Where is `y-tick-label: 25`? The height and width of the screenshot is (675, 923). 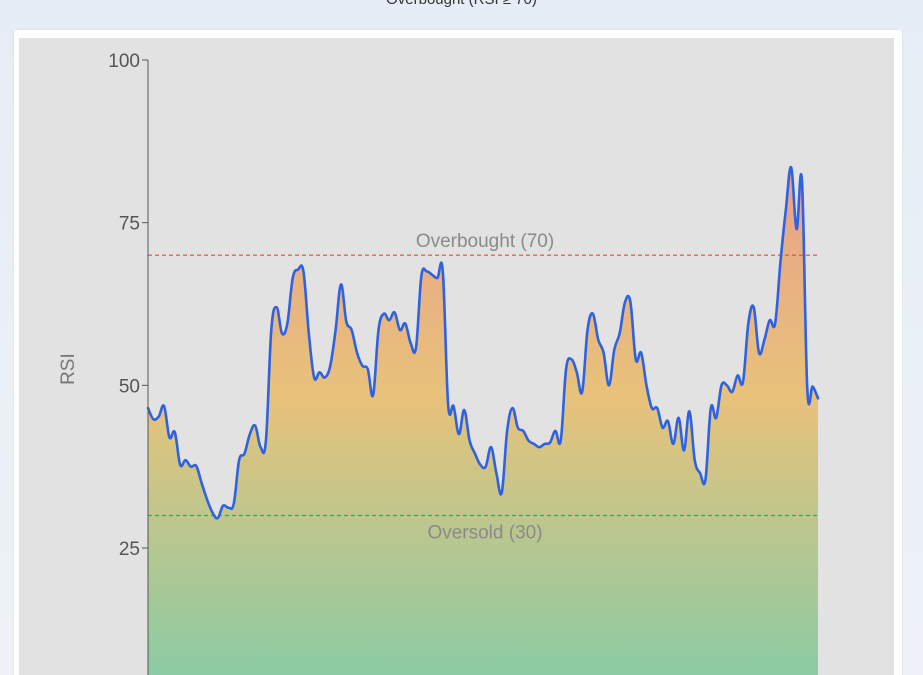 y-tick-label: 25 is located at coordinates (129, 549).